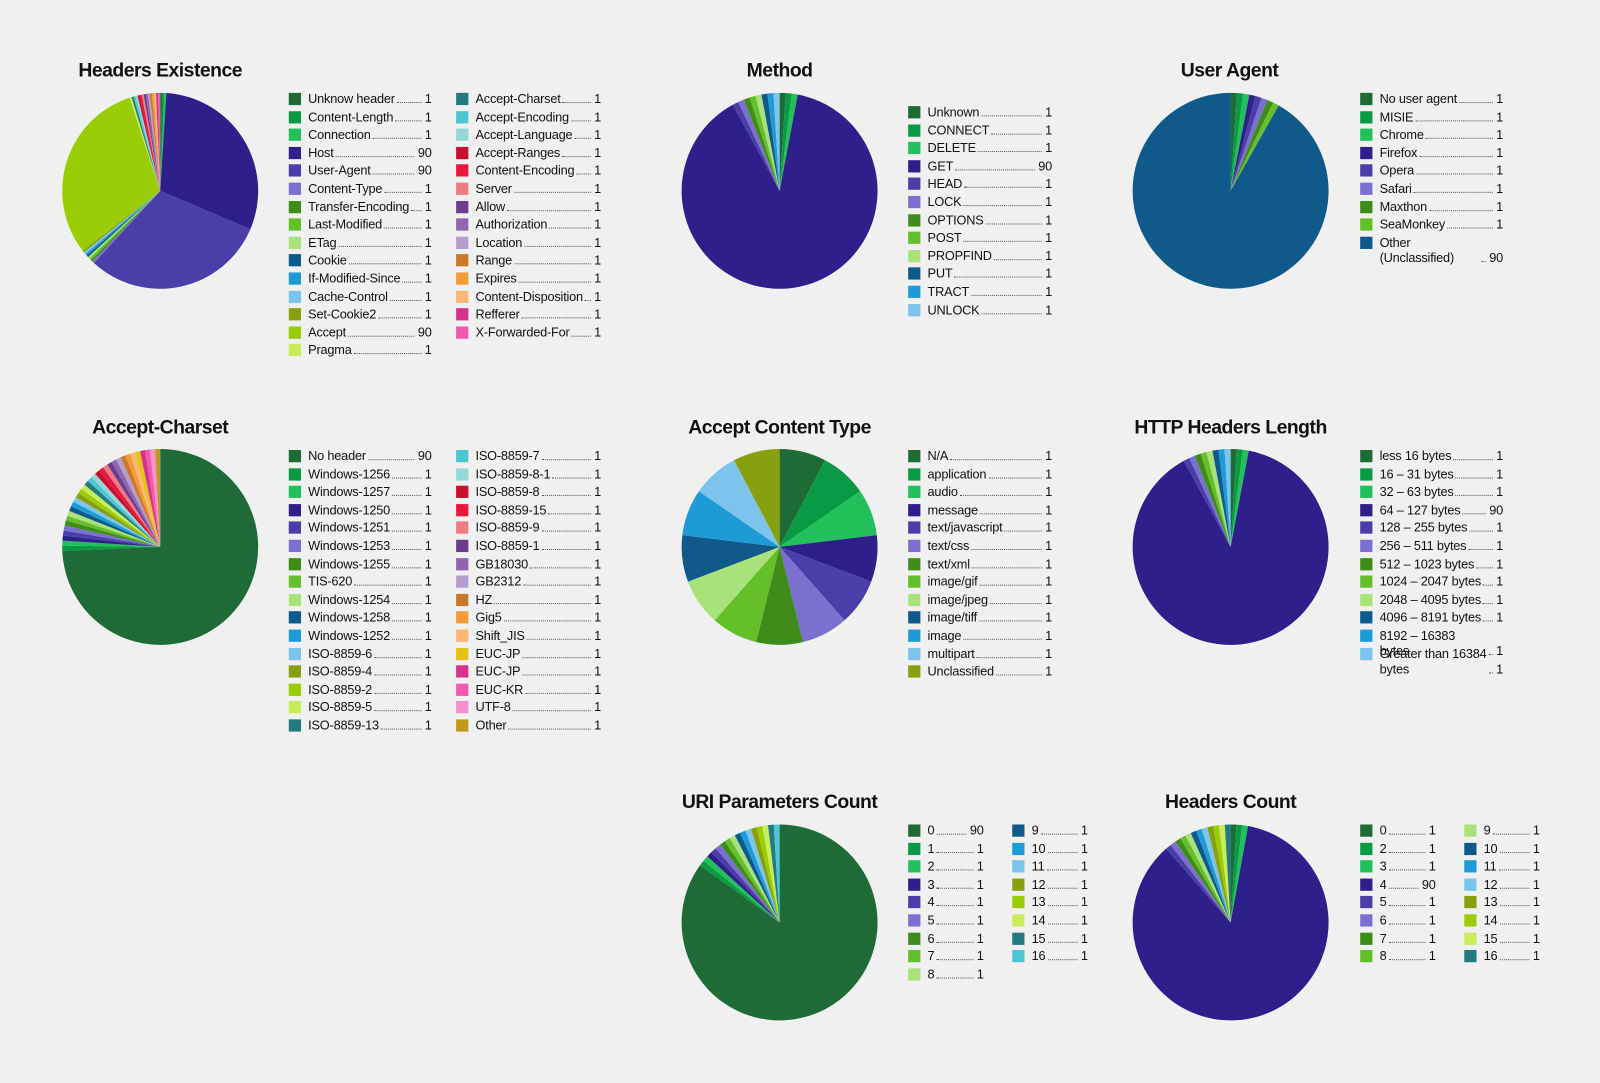 Image resolution: width=1600 pixels, height=1083 pixels. What do you see at coordinates (528, 296) in the screenshot?
I see `legend-item: Content-Disposition 1` at bounding box center [528, 296].